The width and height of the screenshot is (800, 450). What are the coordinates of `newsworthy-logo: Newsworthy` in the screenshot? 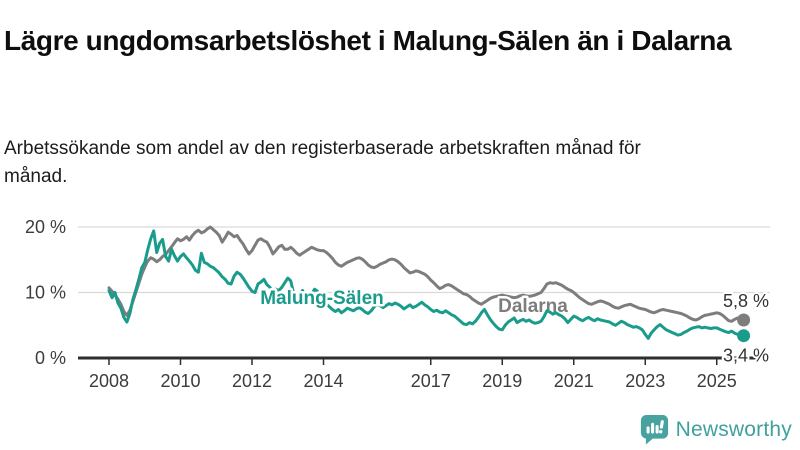 It's located at (716, 429).